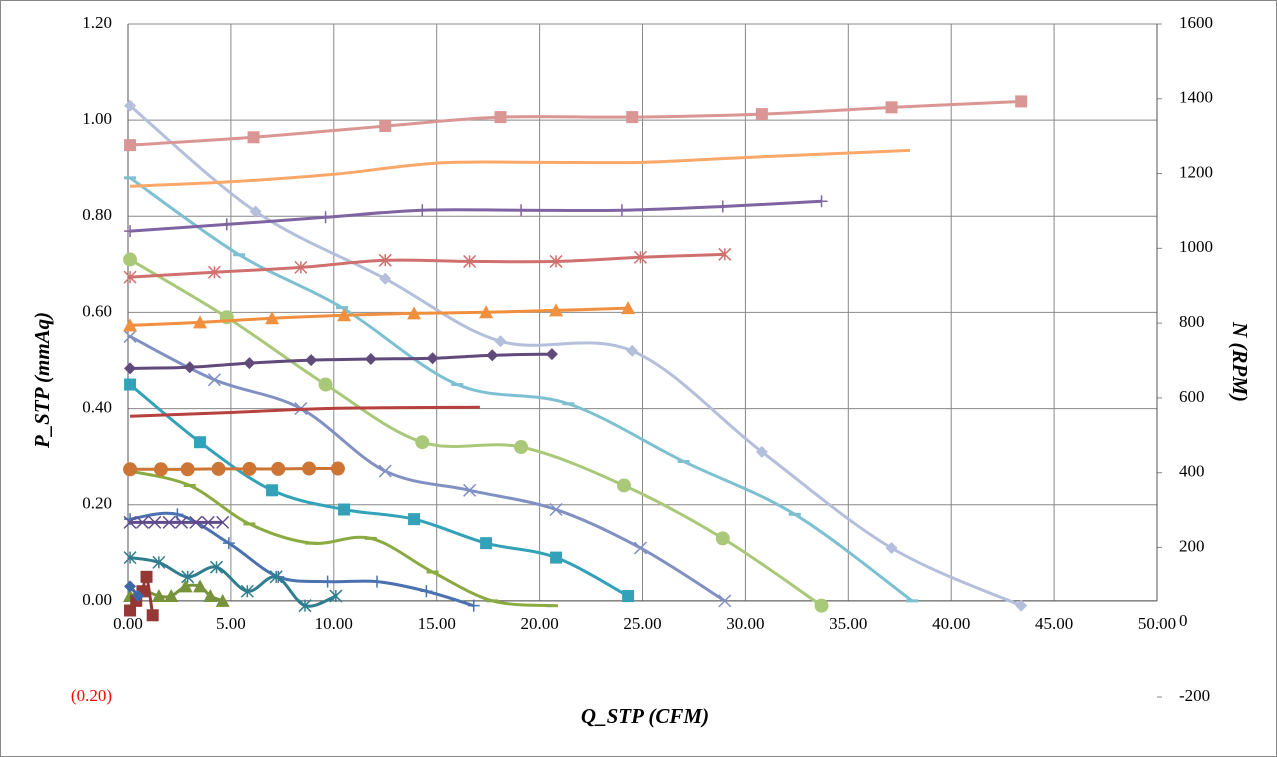 The image size is (1277, 757). What do you see at coordinates (1192, 471) in the screenshot?
I see `y2-tick-label: 400` at bounding box center [1192, 471].